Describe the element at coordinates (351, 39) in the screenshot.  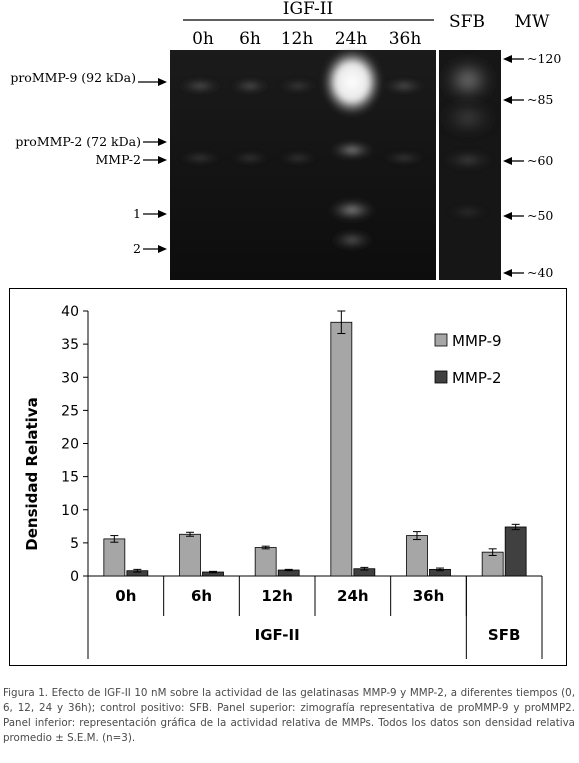
I see `gel-lane-label-24h: 24h` at that location.